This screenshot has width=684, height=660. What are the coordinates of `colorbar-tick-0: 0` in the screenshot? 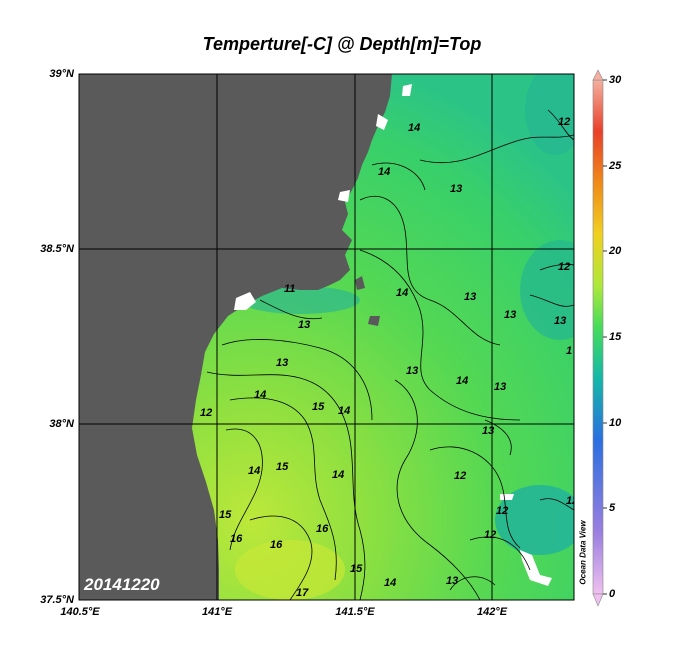 It's located at (612, 594).